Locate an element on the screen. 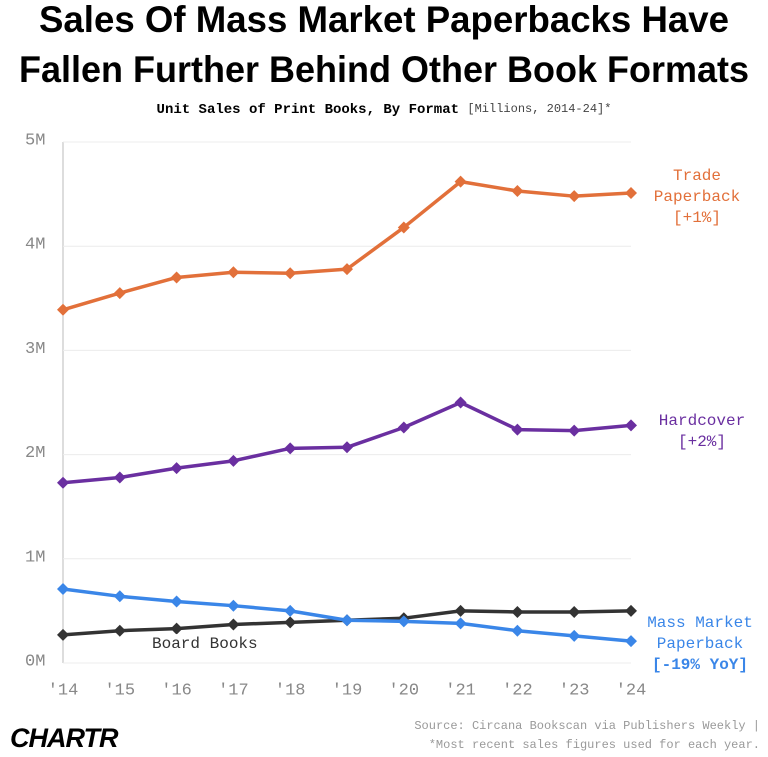 The width and height of the screenshot is (768, 757). subtitle-note: [Millions, 2014-24]* is located at coordinates (539, 109).